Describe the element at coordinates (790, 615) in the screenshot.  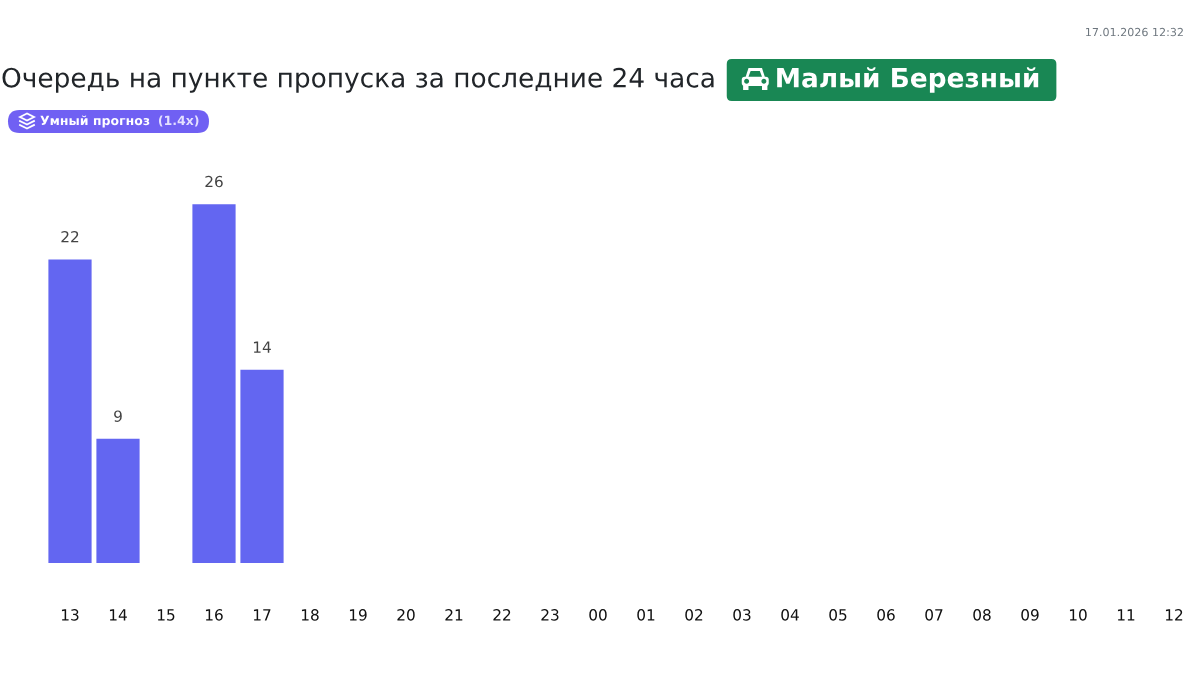
I see `x-tick-label: 04` at that location.